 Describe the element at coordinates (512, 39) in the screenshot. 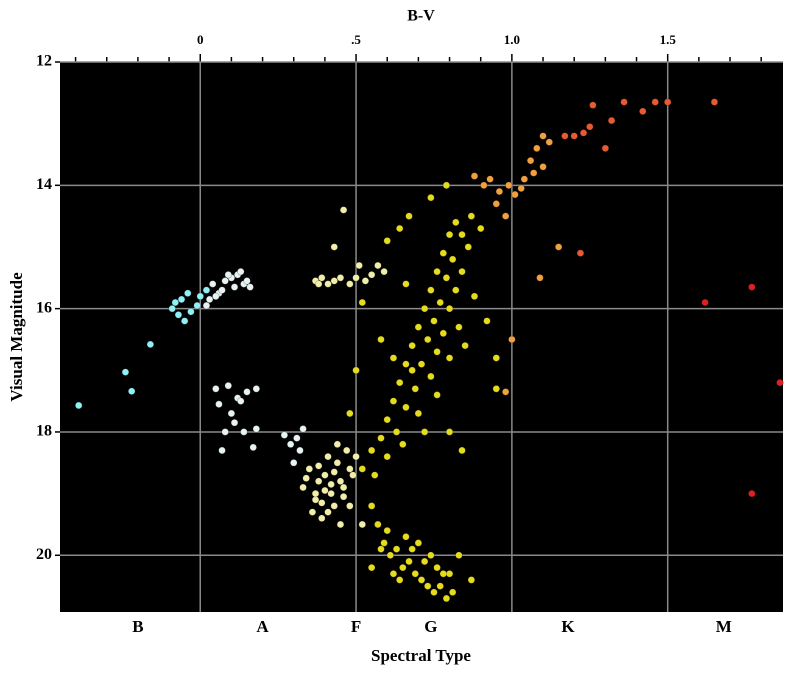

I see `x-tick-label: 1.0` at that location.